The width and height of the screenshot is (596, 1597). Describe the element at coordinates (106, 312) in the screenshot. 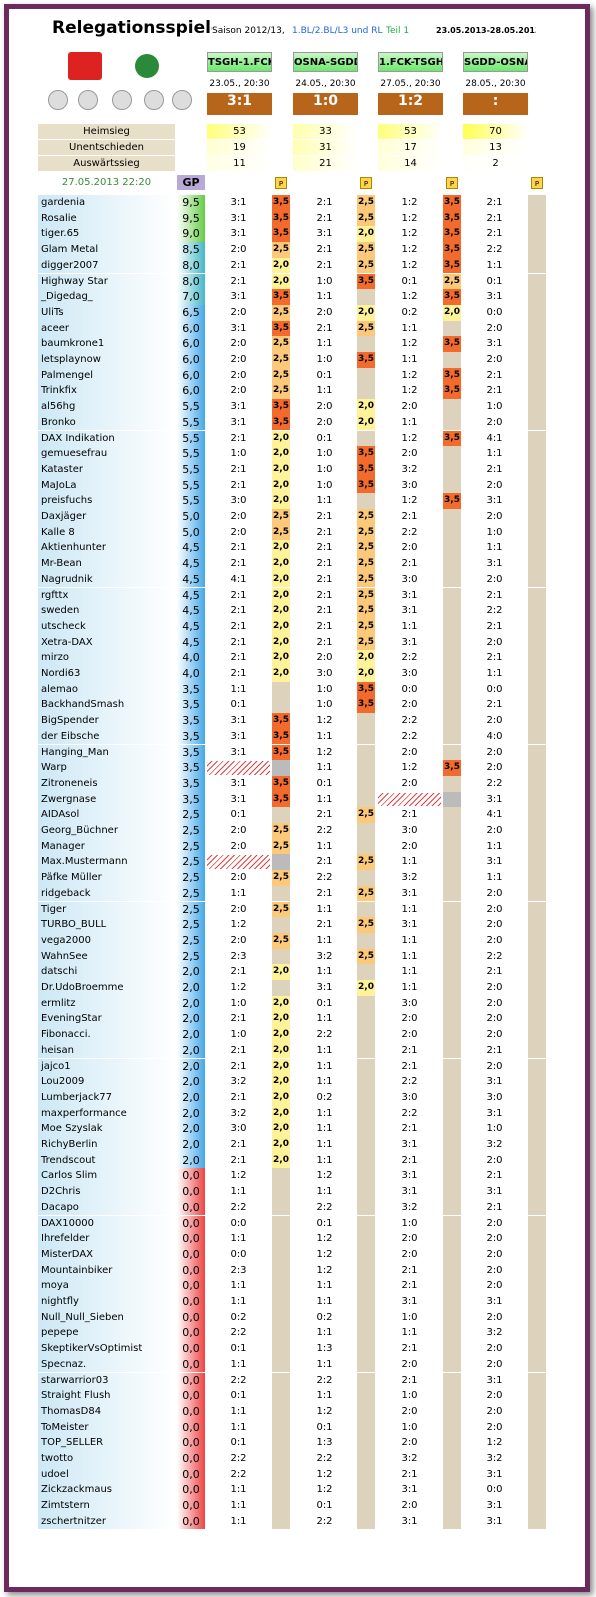

I see `player-name: UliTs` at that location.